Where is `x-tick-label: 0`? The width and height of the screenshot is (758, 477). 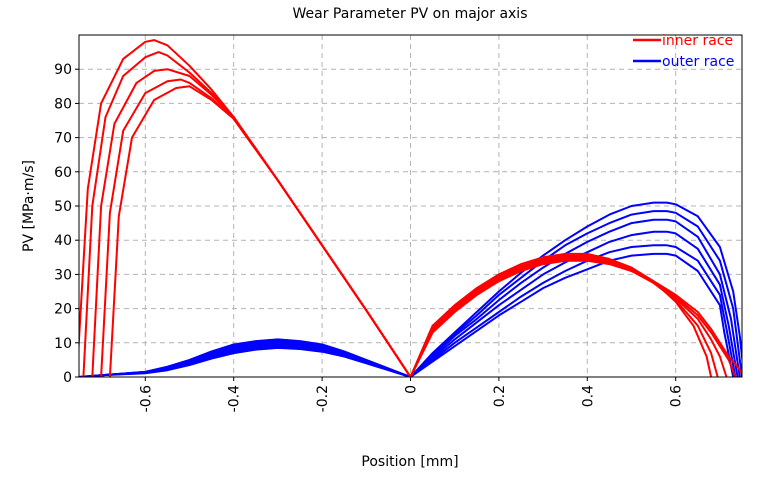
x-tick-label: 0 is located at coordinates (412, 389).